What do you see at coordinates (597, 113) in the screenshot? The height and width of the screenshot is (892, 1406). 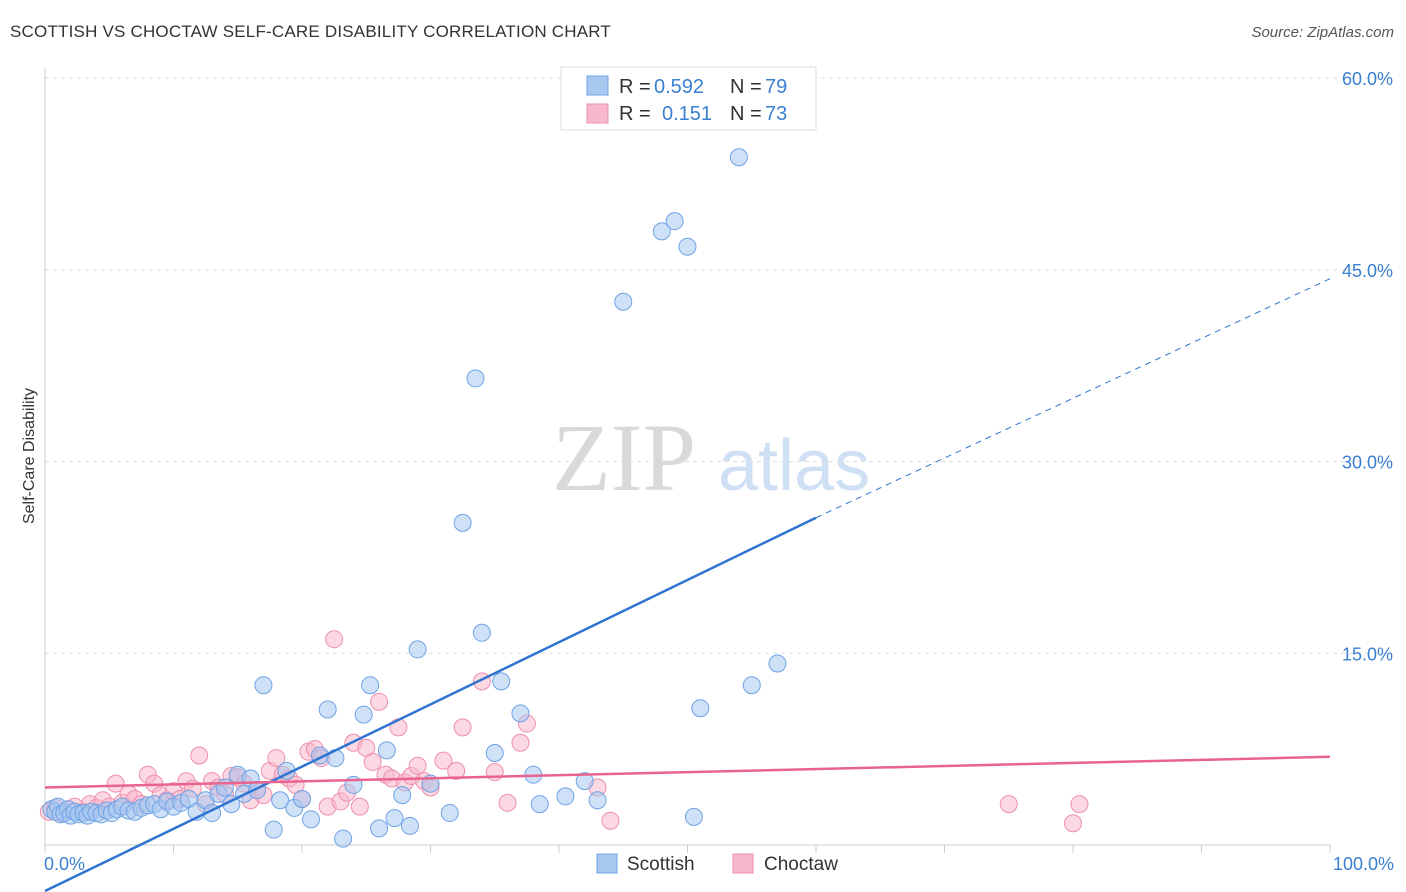 I see `legend-swatch-choctaw` at bounding box center [597, 113].